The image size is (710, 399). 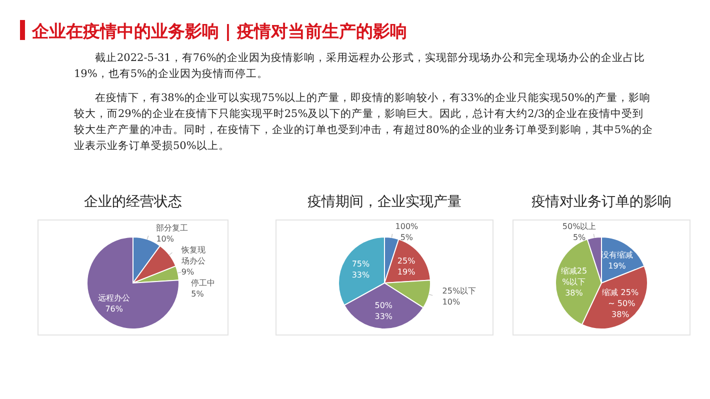 What do you see at coordinates (385, 202) in the screenshot?
I see `chart-title: 疫情期间，企业实现产量` at bounding box center [385, 202].